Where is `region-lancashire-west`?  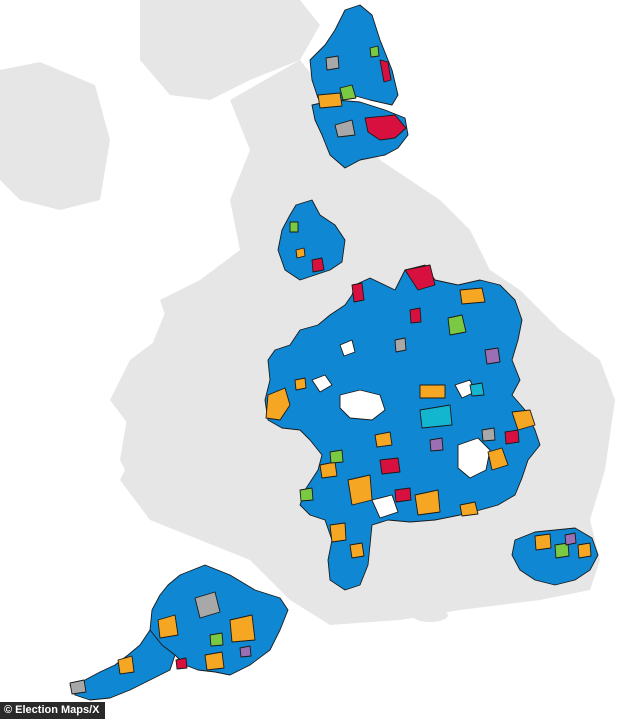 region-lancashire-west is located at coordinates (311, 240).